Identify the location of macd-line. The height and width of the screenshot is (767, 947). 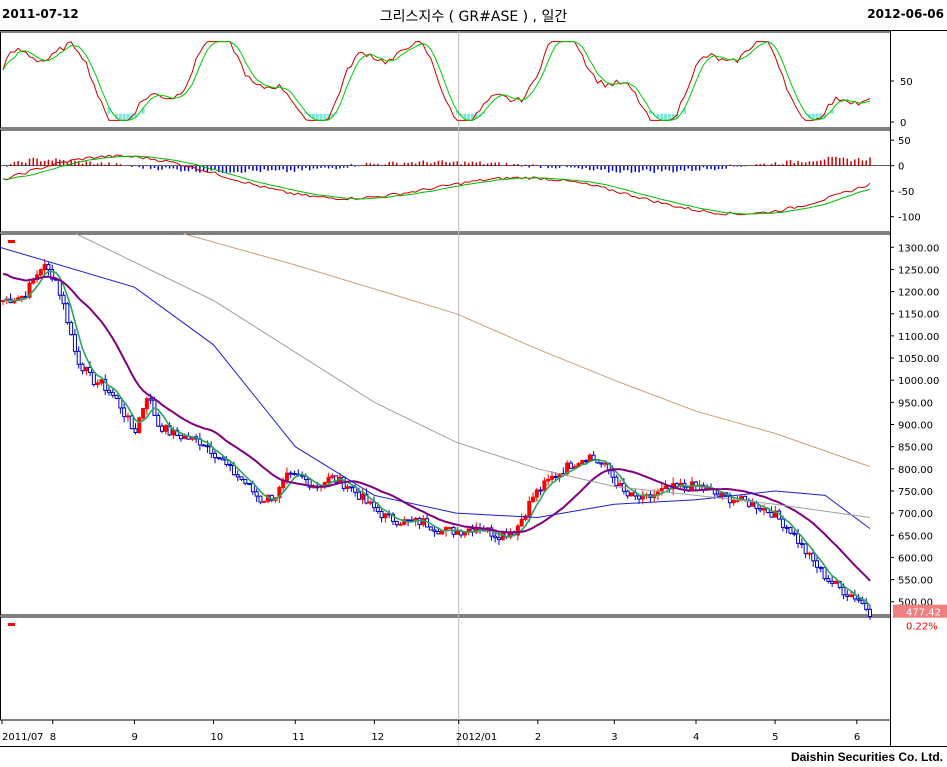
(436, 185).